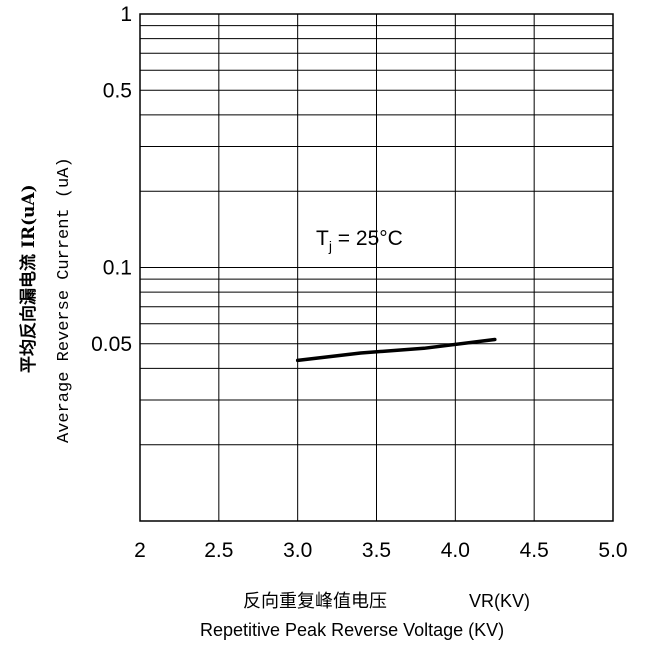 The width and height of the screenshot is (651, 651). Describe the element at coordinates (297, 550) in the screenshot. I see `x-tick-label: 3.0` at that location.